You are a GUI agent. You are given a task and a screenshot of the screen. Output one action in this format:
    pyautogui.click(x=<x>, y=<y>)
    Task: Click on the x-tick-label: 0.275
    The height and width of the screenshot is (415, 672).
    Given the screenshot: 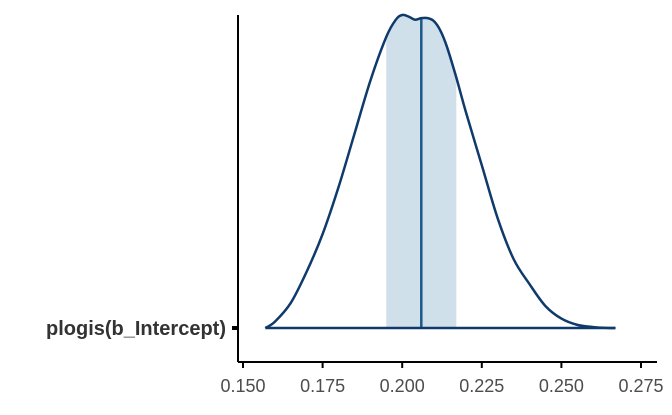 What is the action you would take?
    pyautogui.click(x=640, y=386)
    